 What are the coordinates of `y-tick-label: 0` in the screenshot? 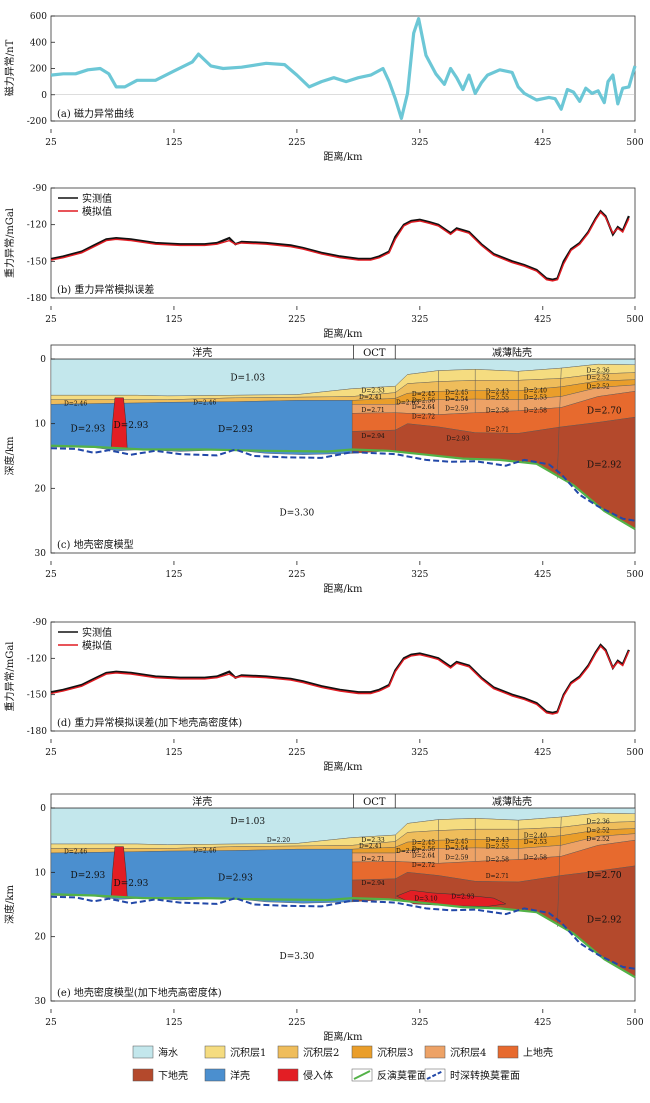 It's located at (43, 360).